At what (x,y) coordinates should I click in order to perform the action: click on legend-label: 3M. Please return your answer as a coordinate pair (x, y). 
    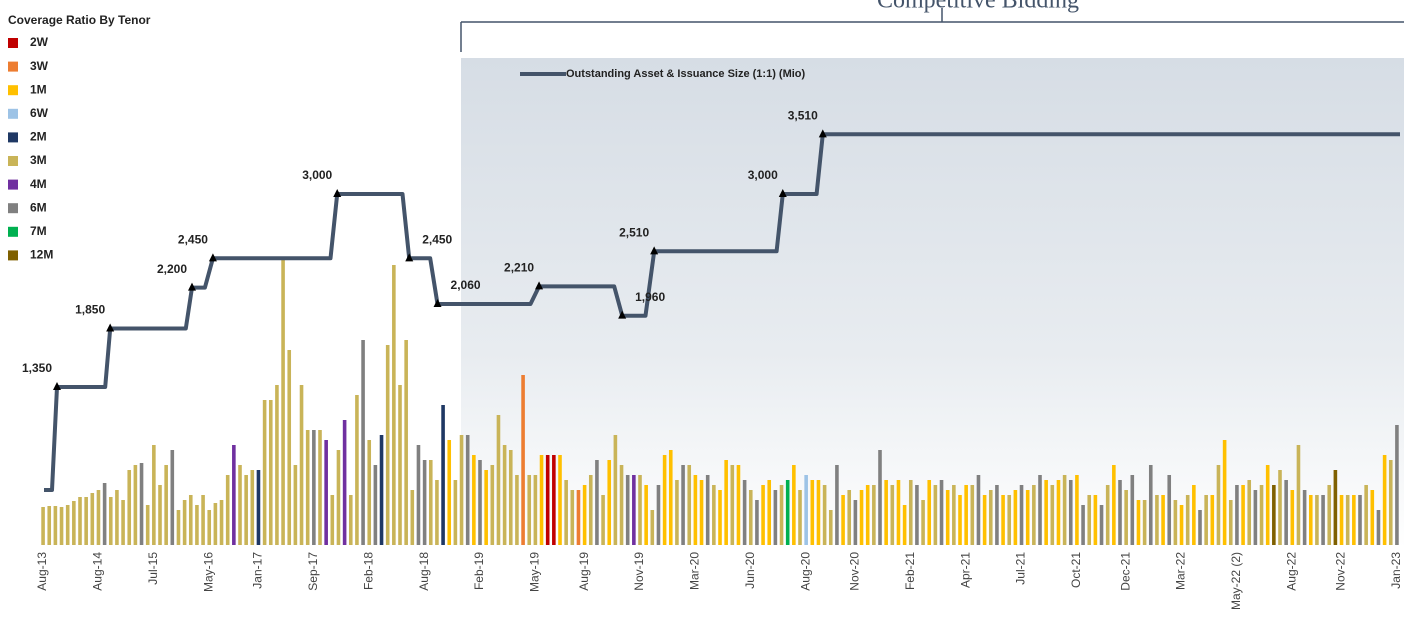
    Looking at the image, I should click on (38, 160).